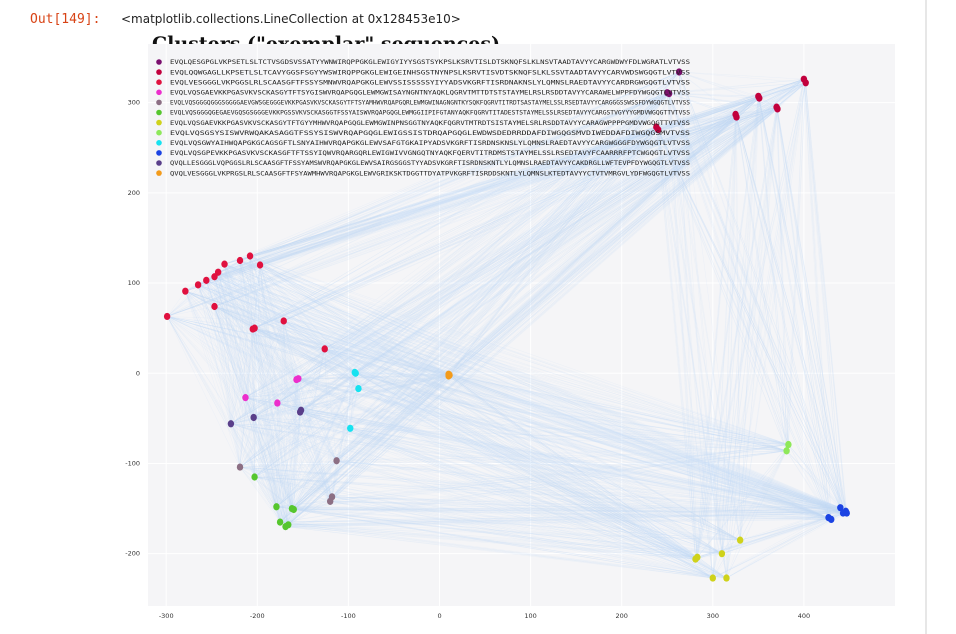 The image size is (956, 634). I want to click on x-tick-label: 200, so click(621, 616).